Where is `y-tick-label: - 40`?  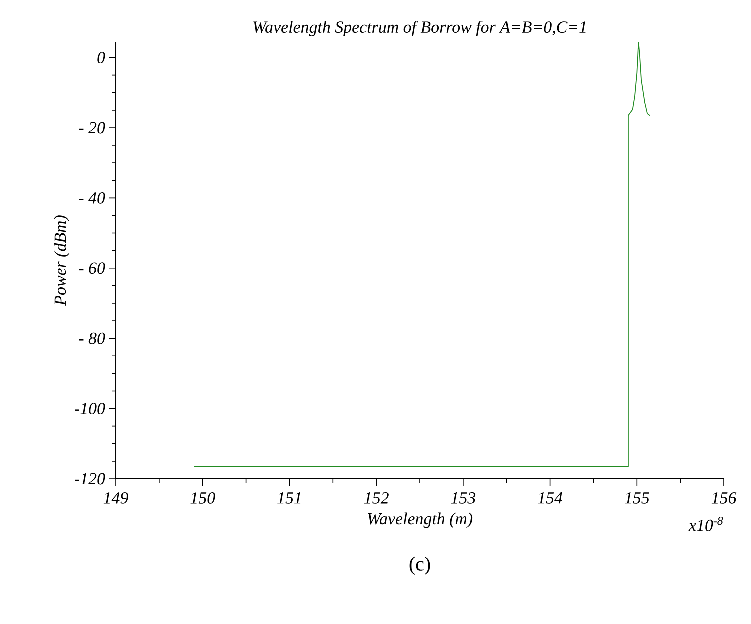 y-tick-label: - 40 is located at coordinates (92, 198).